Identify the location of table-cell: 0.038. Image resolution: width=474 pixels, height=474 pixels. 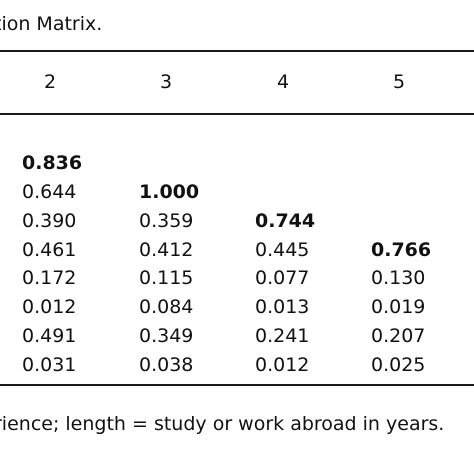
(166, 365).